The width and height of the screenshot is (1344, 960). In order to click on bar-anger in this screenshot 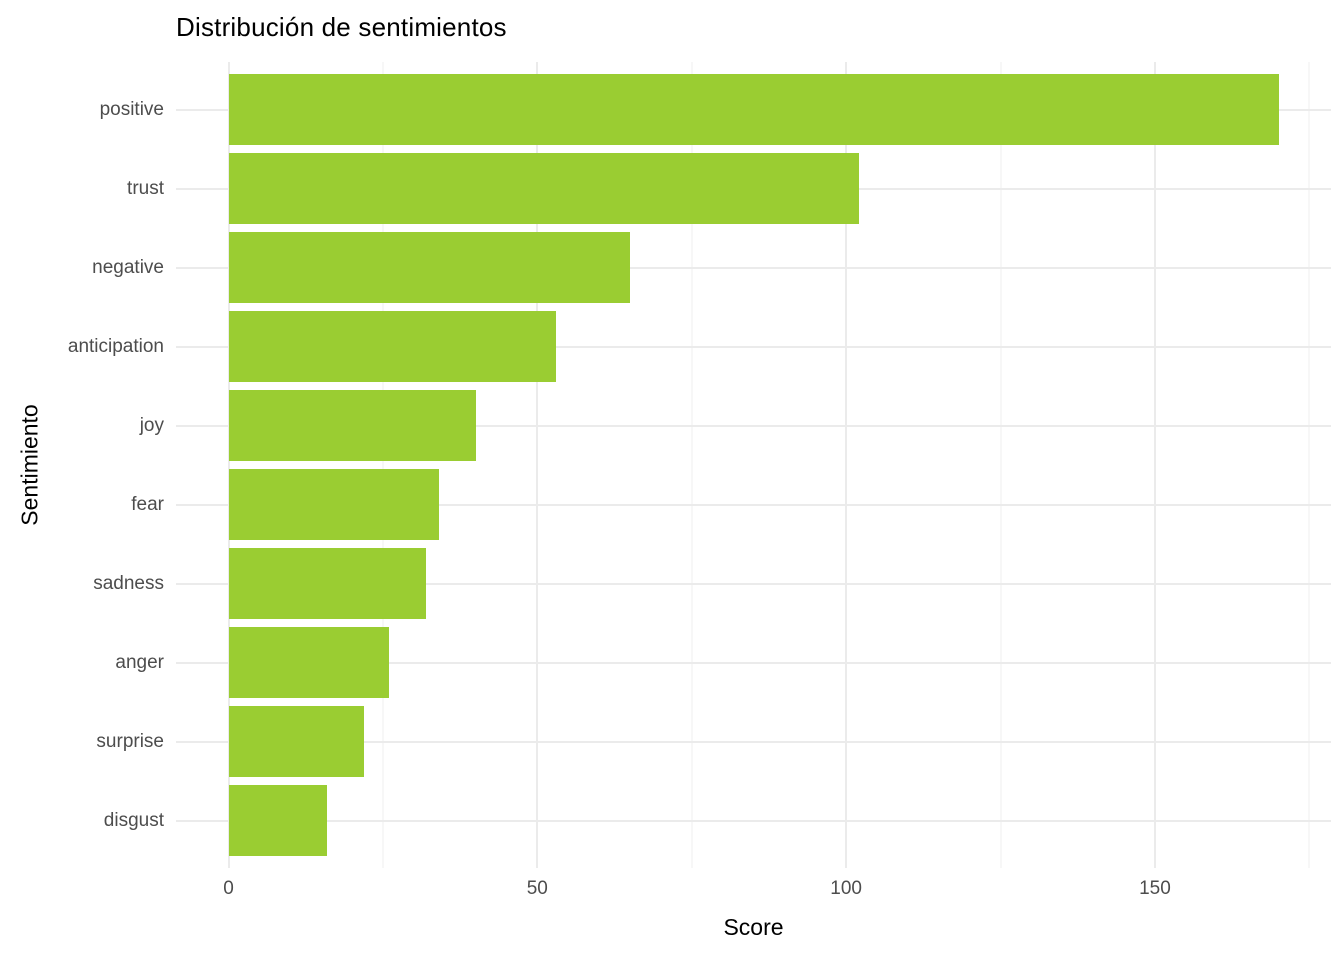, I will do `click(309, 662)`.